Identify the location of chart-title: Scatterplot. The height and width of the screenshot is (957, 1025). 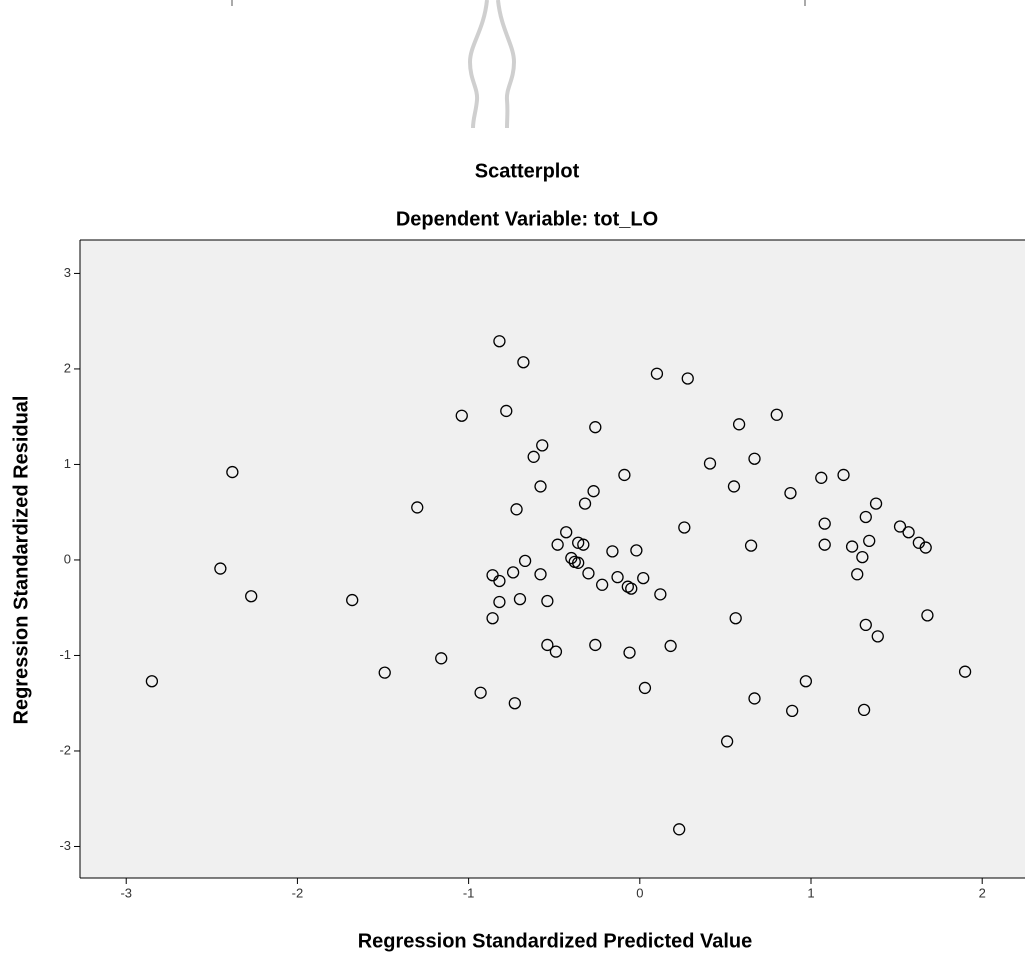
(527, 171).